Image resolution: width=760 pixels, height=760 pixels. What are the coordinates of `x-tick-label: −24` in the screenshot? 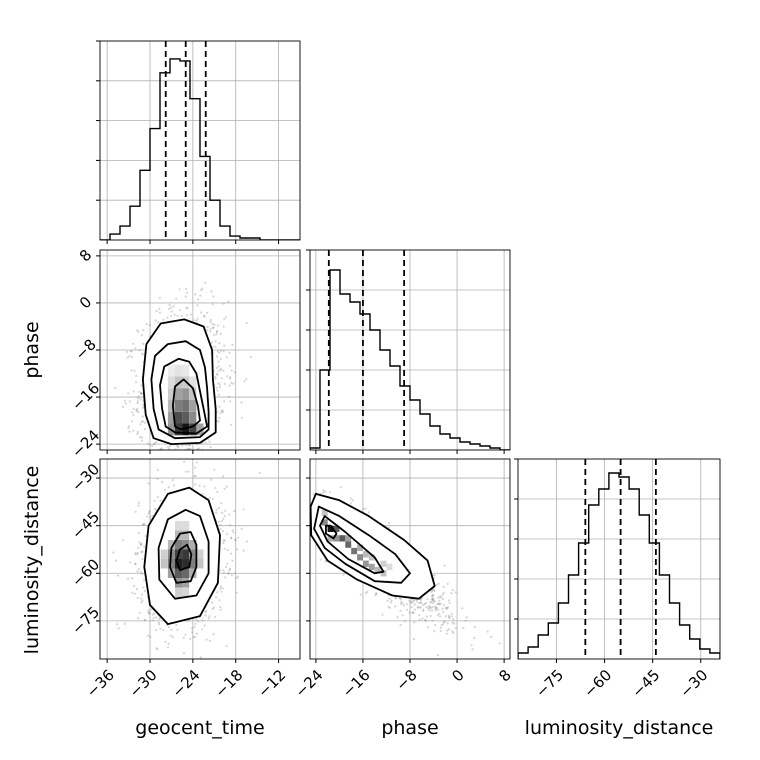 It's located at (185, 683).